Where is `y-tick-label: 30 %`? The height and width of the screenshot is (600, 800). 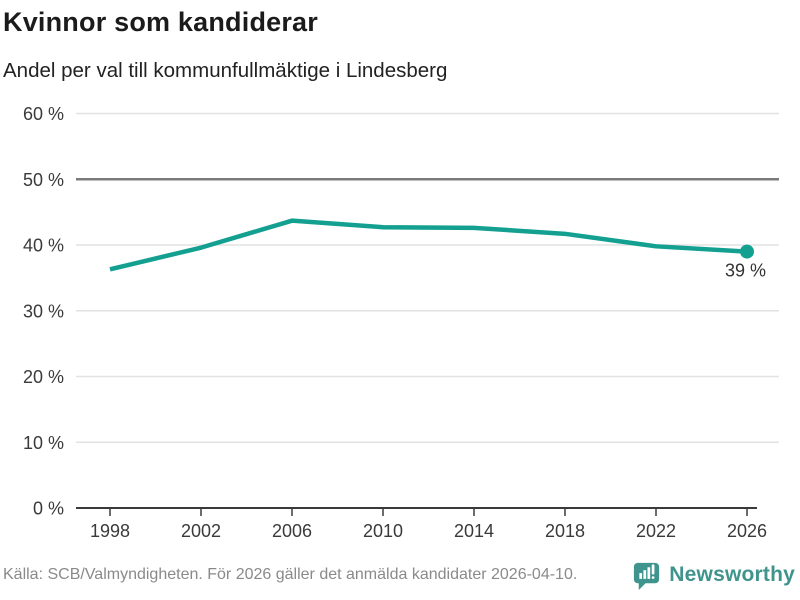 y-tick-label: 30 % is located at coordinates (43, 311).